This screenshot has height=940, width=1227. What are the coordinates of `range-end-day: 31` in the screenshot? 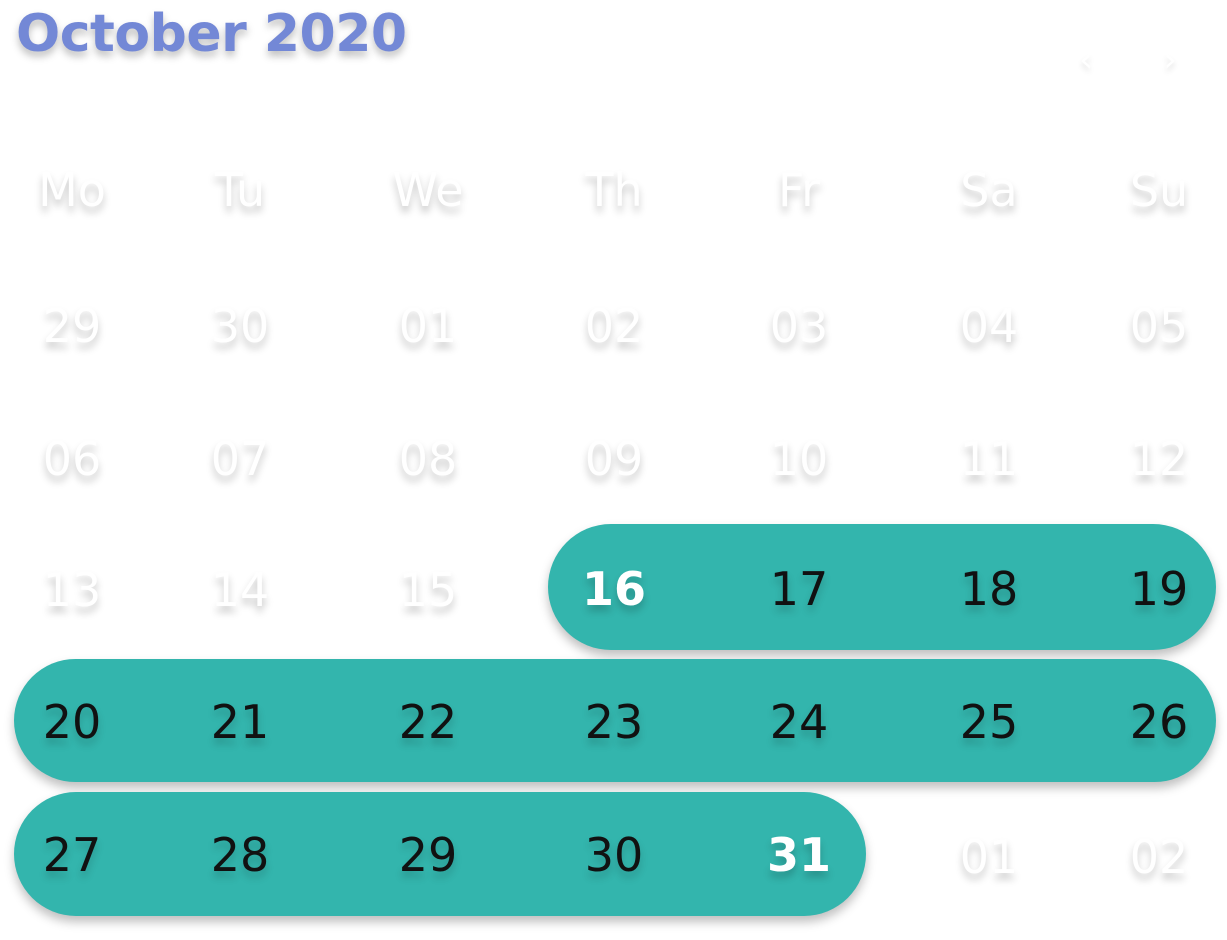 It's located at (799, 855).